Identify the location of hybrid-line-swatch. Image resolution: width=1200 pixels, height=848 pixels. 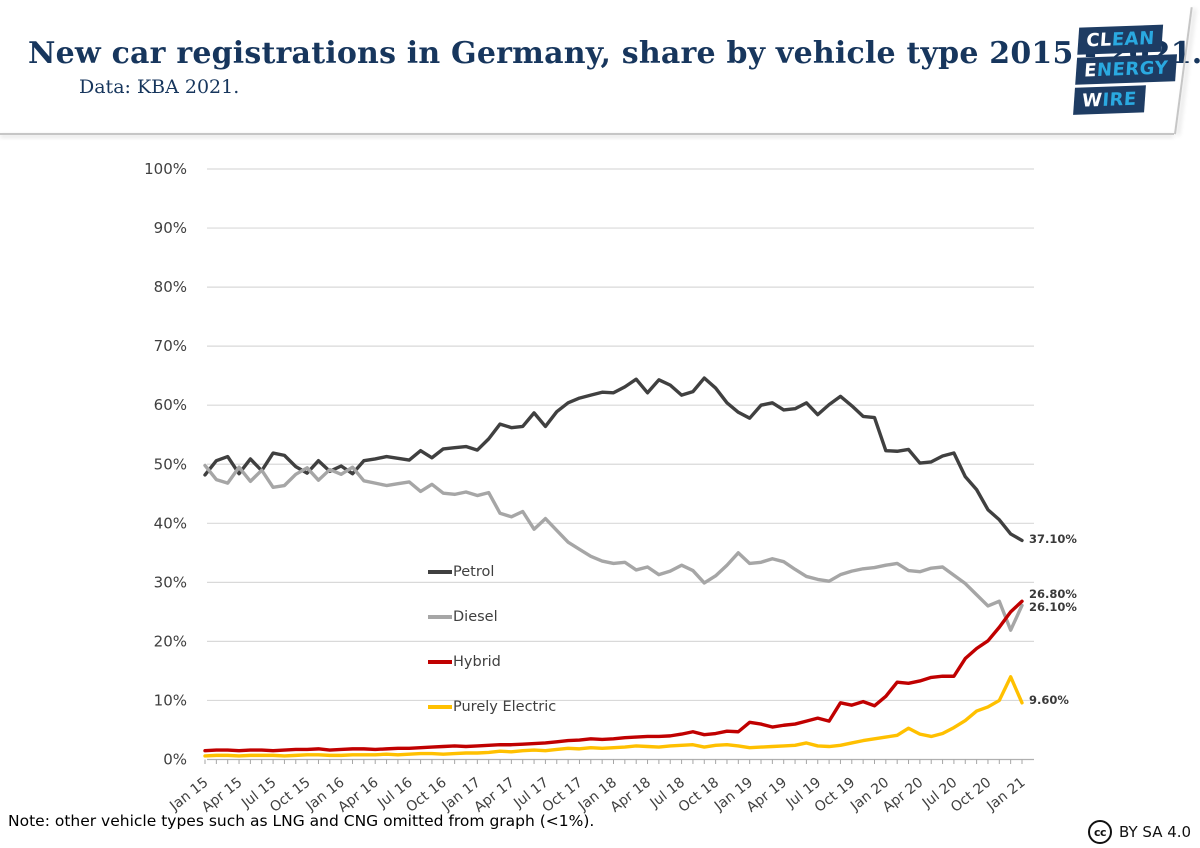
(440, 661).